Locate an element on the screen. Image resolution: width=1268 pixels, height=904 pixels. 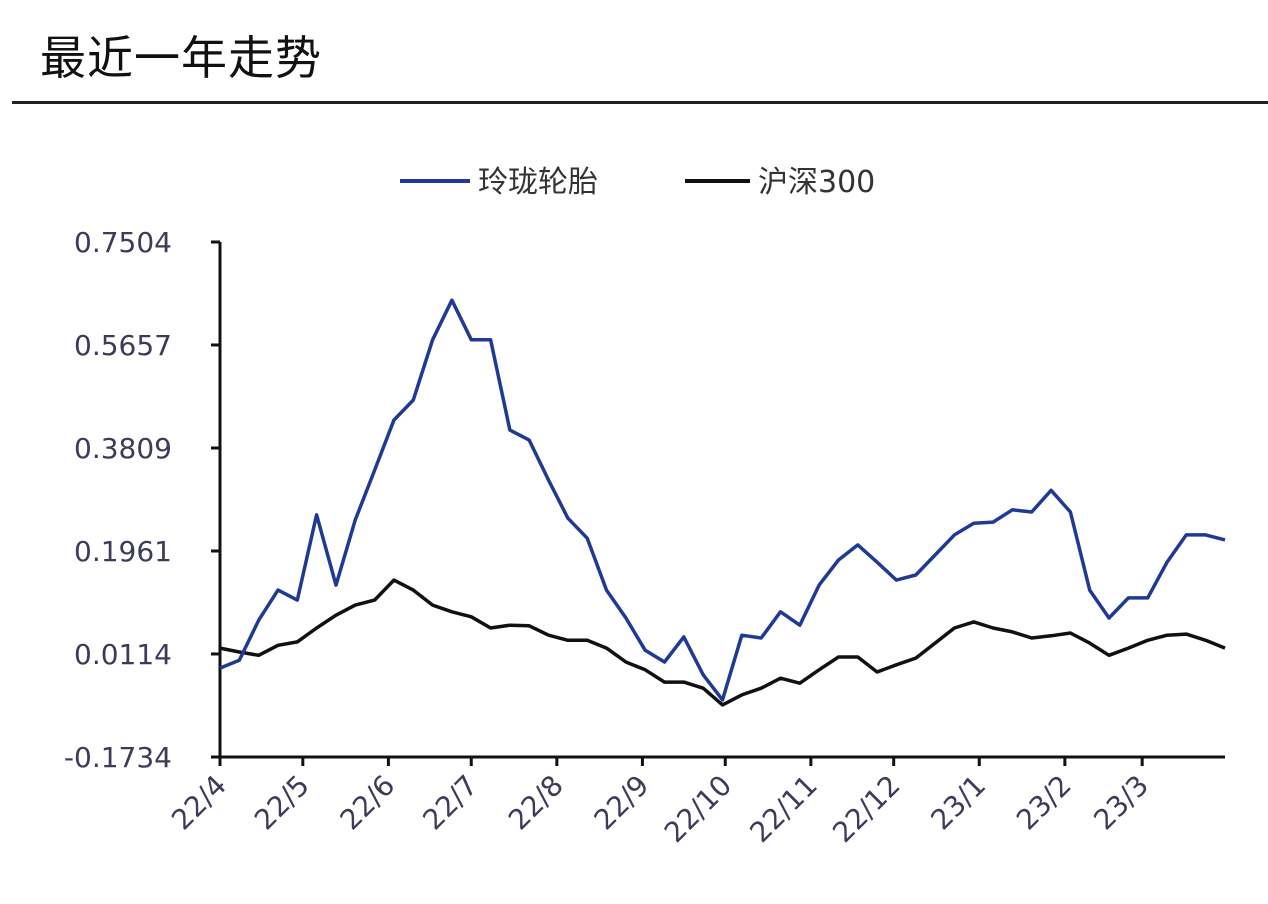
x-tick-label: 23/1 is located at coordinates (958, 803).